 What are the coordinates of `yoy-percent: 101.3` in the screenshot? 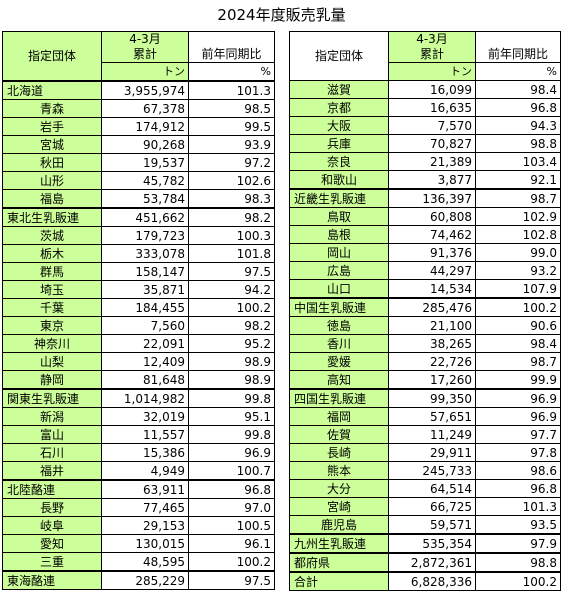 It's located at (518, 506).